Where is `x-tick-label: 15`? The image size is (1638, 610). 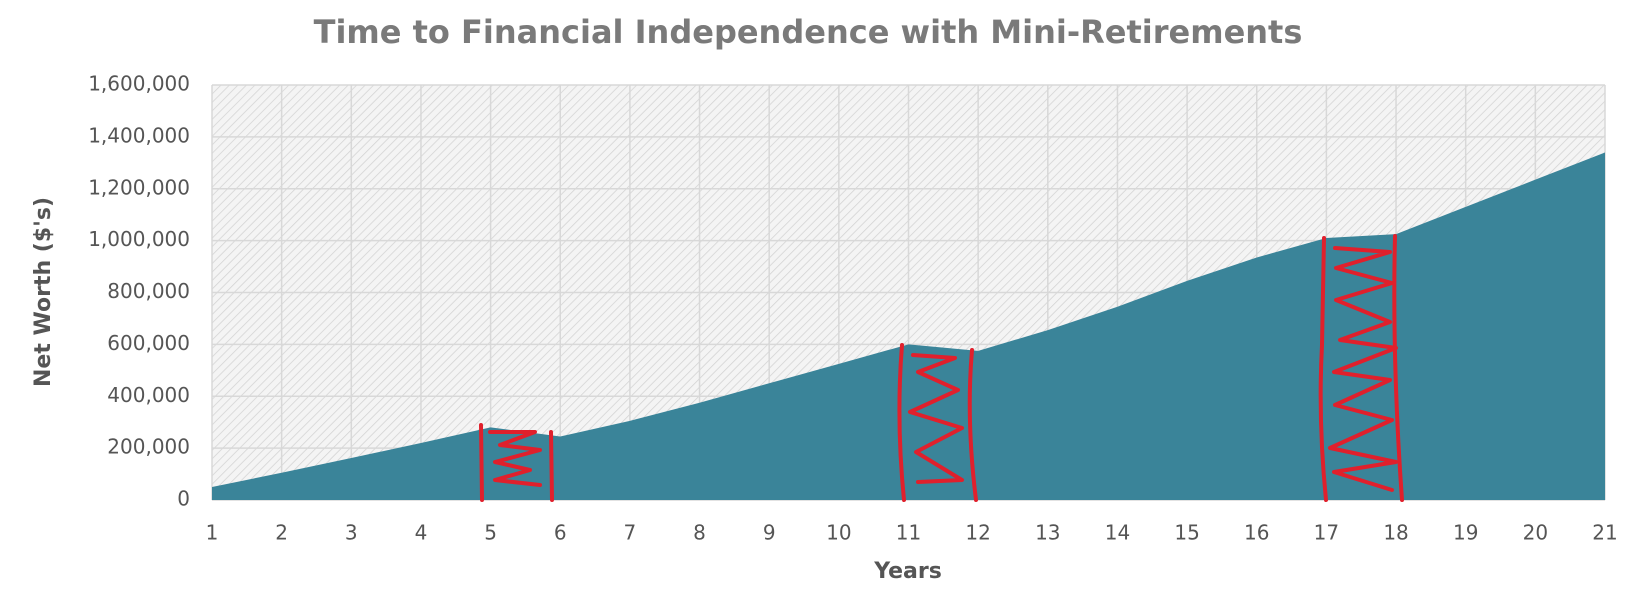 x-tick-label: 15 is located at coordinates (1186, 533).